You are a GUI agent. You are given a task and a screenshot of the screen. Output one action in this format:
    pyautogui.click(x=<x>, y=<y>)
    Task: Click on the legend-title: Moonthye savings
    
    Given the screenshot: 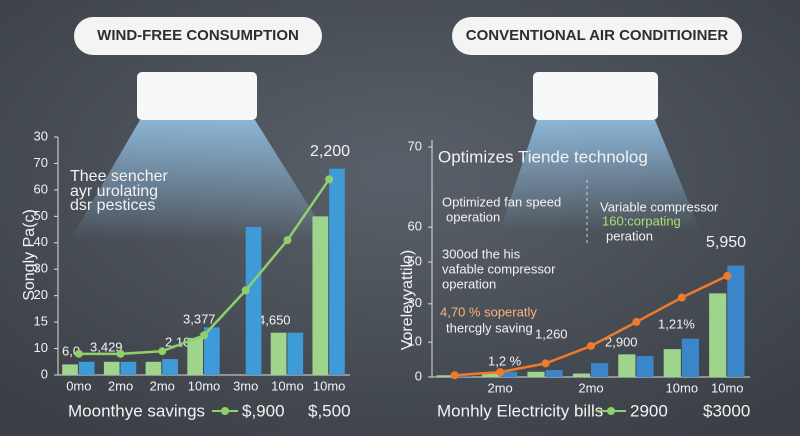 What is the action you would take?
    pyautogui.click(x=136, y=410)
    